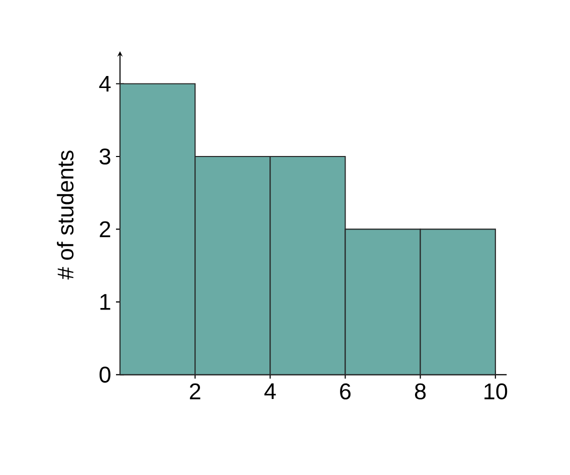 Image resolution: width=570 pixels, height=475 pixels. What do you see at coordinates (496, 392) in the screenshot?
I see `x-tick-label: 10` at bounding box center [496, 392].